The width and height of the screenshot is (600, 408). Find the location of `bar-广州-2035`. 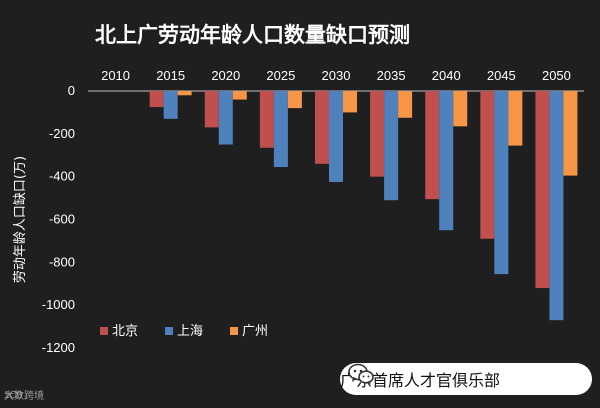

bar-广州-2035 is located at coordinates (405, 104).